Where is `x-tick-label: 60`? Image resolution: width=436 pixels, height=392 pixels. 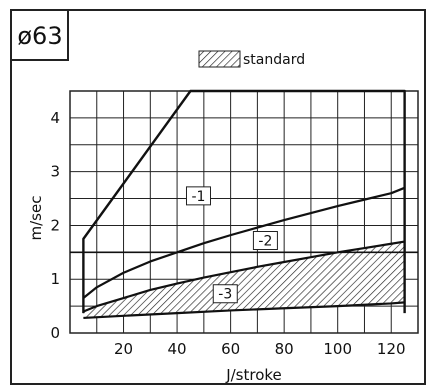
x-tick-label: 60 is located at coordinates (230, 349).